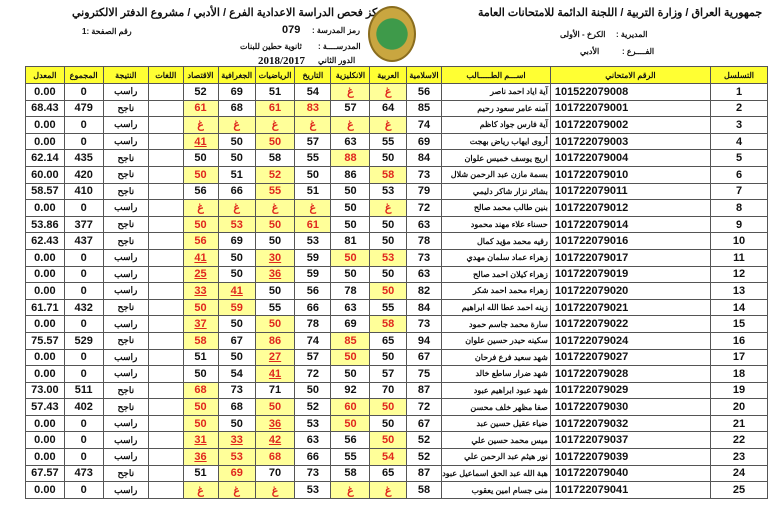  Describe the element at coordinates (236, 373) in the screenshot. I see `geography-grade-cell-text: 54` at that location.